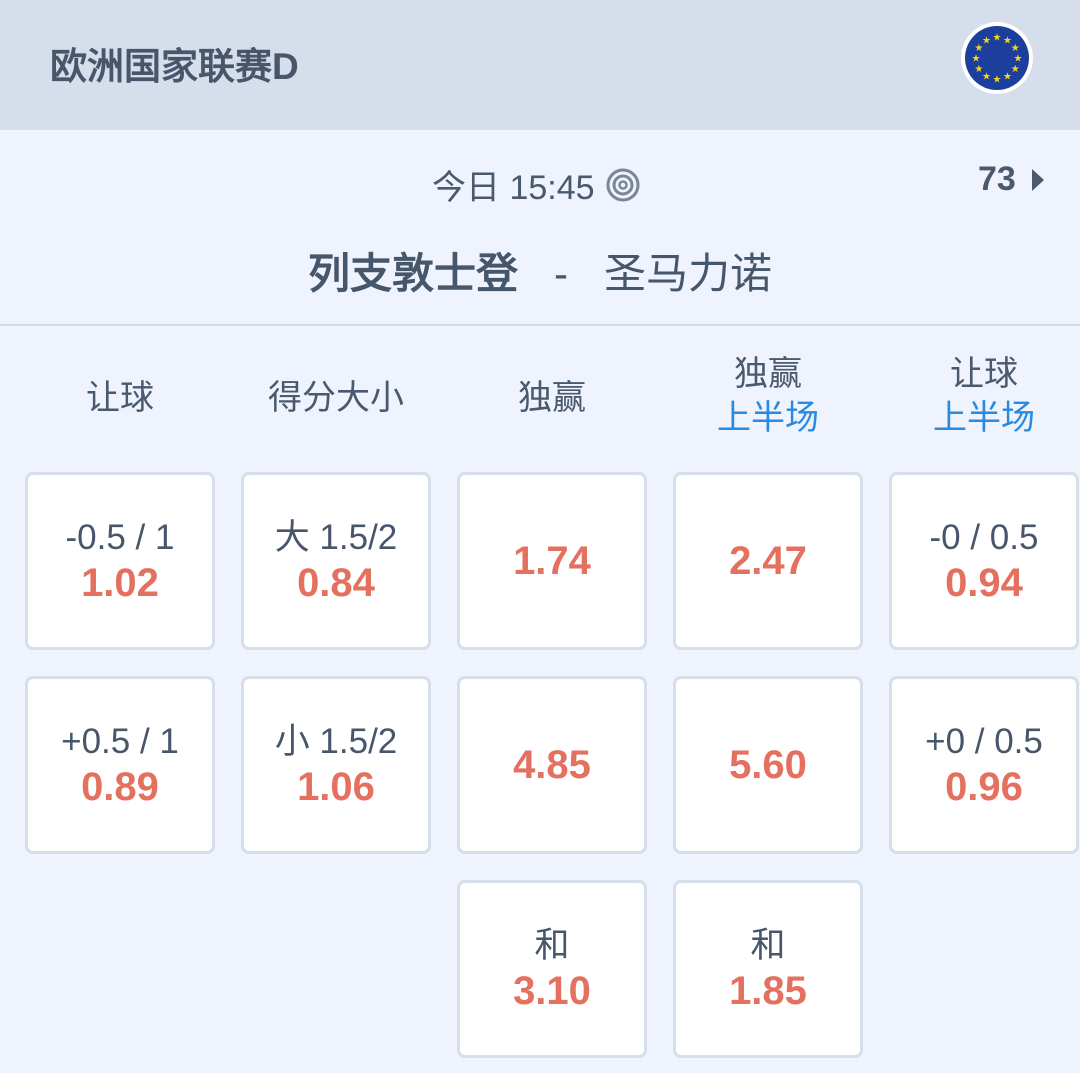 Image resolution: width=1080 pixels, height=1073 pixels. I want to click on odds-cell: -0 / 0.5 0.94, so click(984, 561).